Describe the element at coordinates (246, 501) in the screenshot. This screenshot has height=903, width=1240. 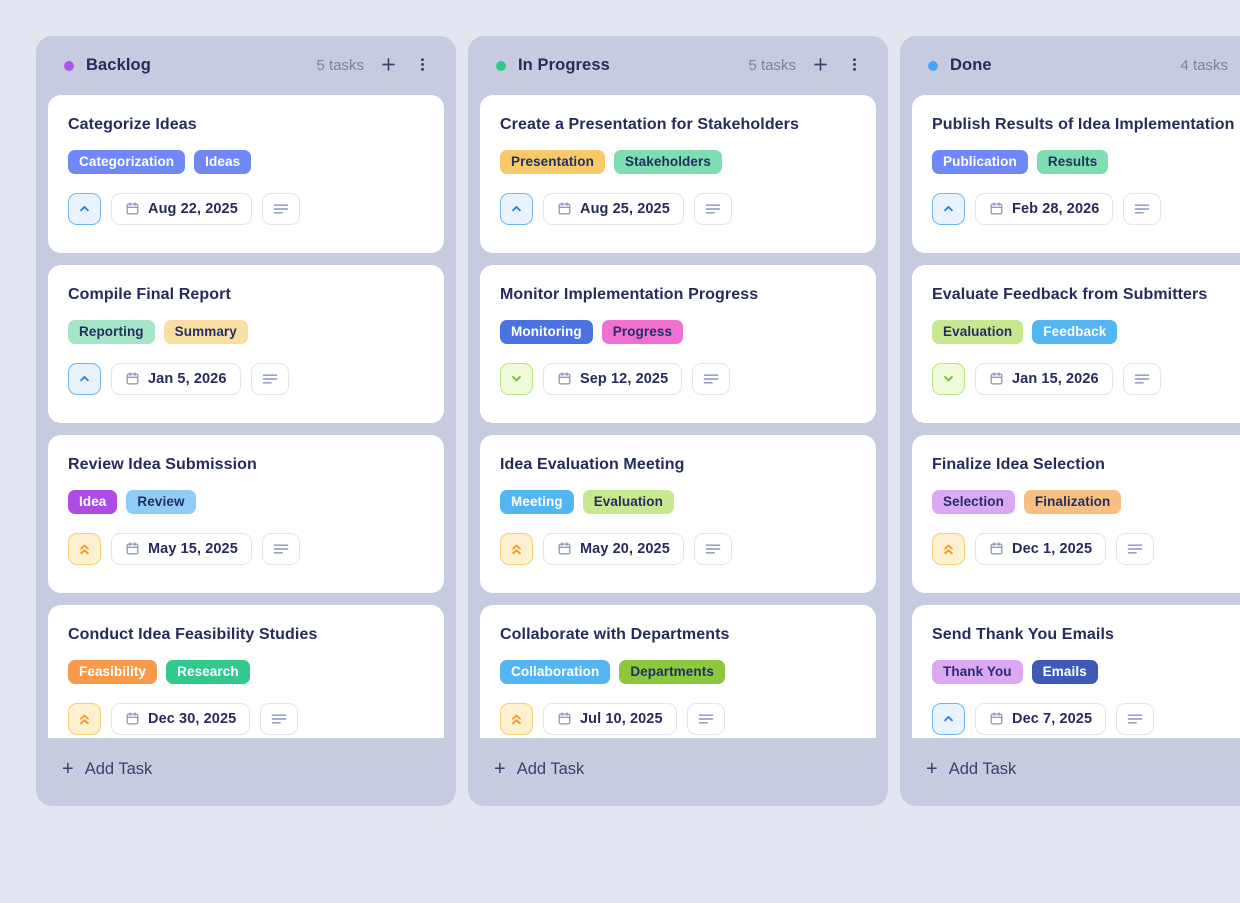
I see `tag-list: Idea Review` at that location.